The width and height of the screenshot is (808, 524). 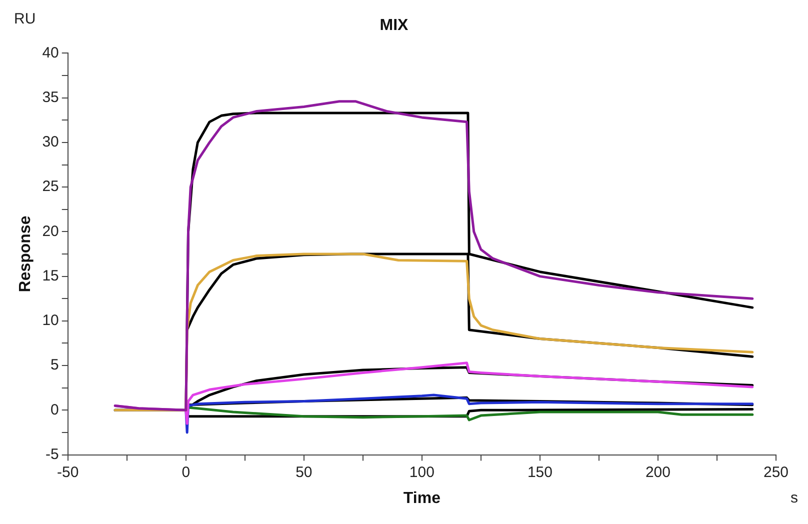 I want to click on y-tick-label: 25, so click(x=50, y=187).